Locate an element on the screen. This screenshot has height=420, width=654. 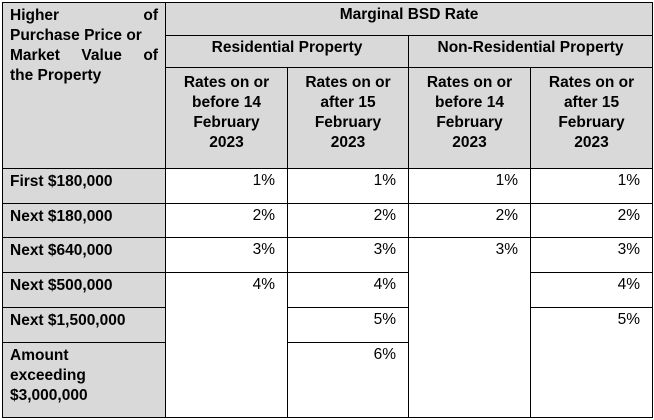
col-nonres-before: Rates on or before 14 February 2023 is located at coordinates (469, 118).